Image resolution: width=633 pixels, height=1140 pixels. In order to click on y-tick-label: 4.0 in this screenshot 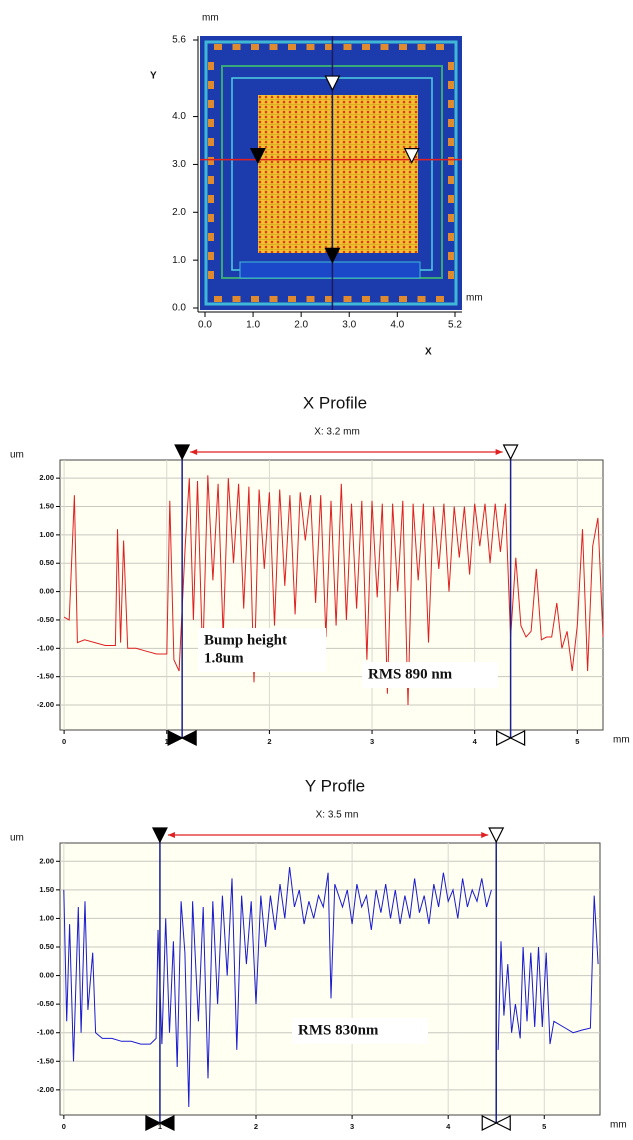, I will do `click(179, 116)`.